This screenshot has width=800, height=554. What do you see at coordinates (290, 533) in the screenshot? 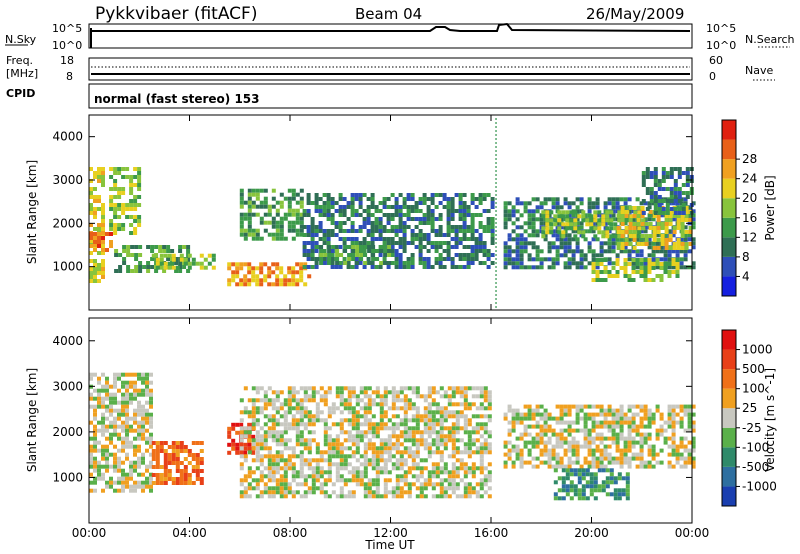
I see `x-tick-label: 08:00` at bounding box center [290, 533].